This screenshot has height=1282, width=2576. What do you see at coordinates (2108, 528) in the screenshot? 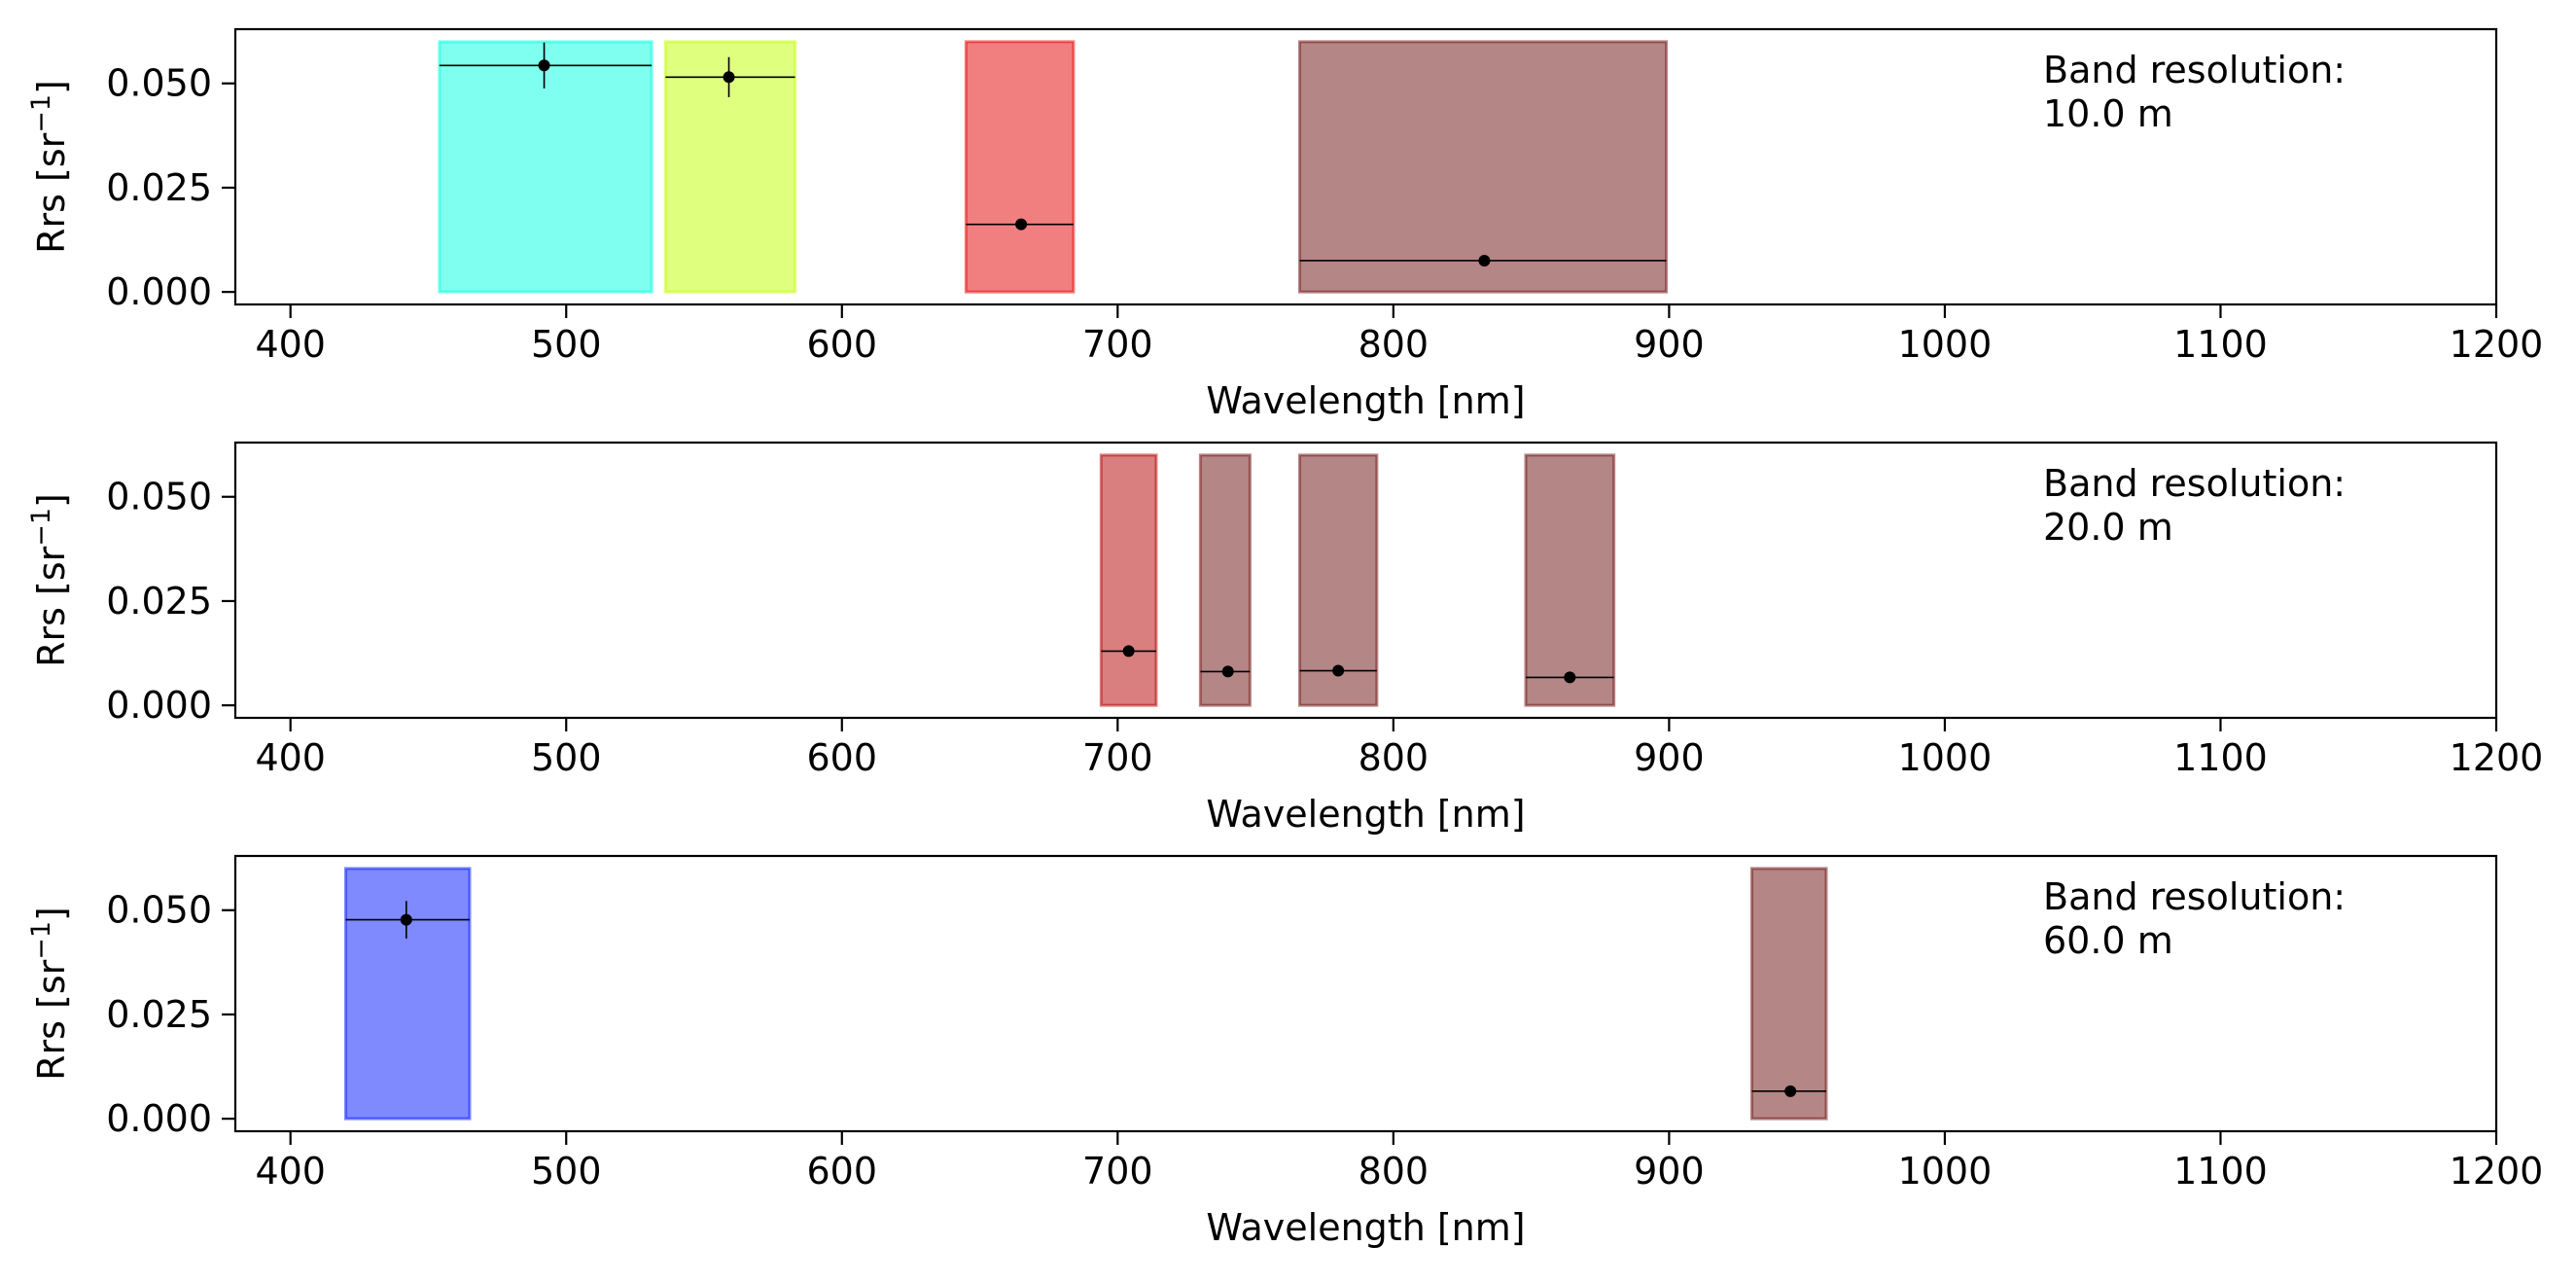
I see `band-resolution-annotation: 20.0 m` at bounding box center [2108, 528].